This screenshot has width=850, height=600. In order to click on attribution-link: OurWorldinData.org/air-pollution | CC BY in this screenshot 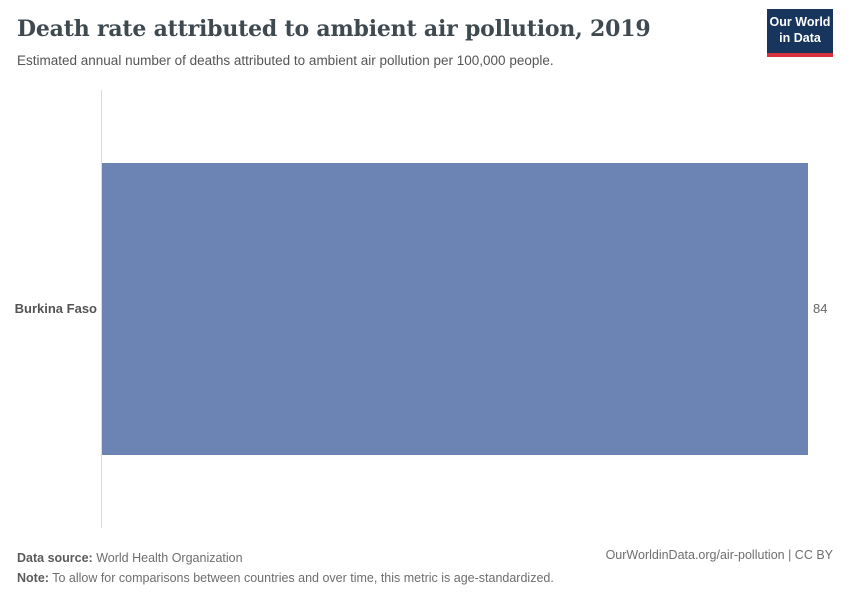, I will do `click(719, 555)`.